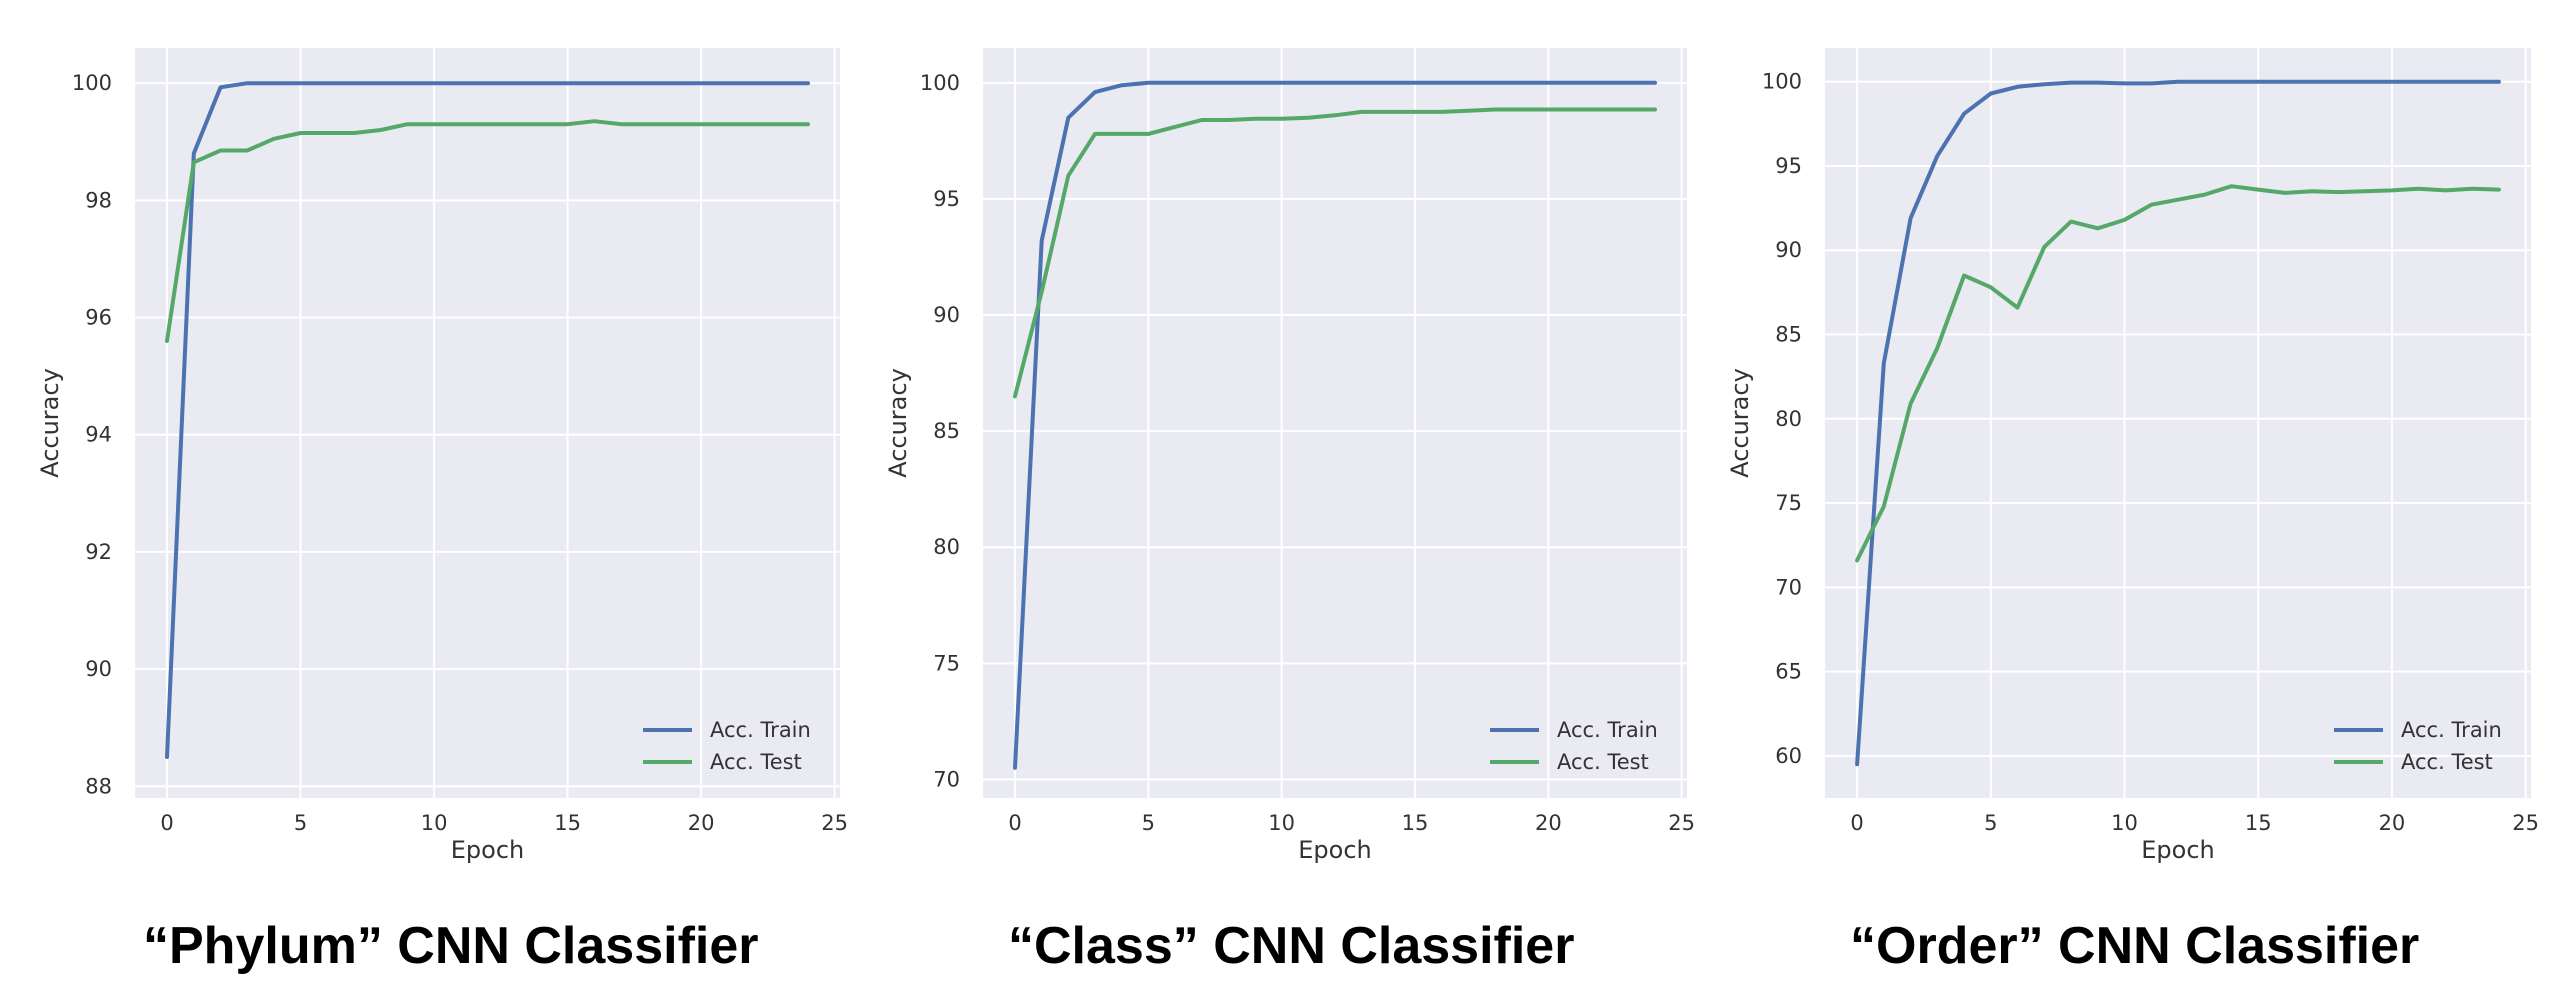  Describe the element at coordinates (1788, 672) in the screenshot. I see `y-tick-label: 65` at that location.